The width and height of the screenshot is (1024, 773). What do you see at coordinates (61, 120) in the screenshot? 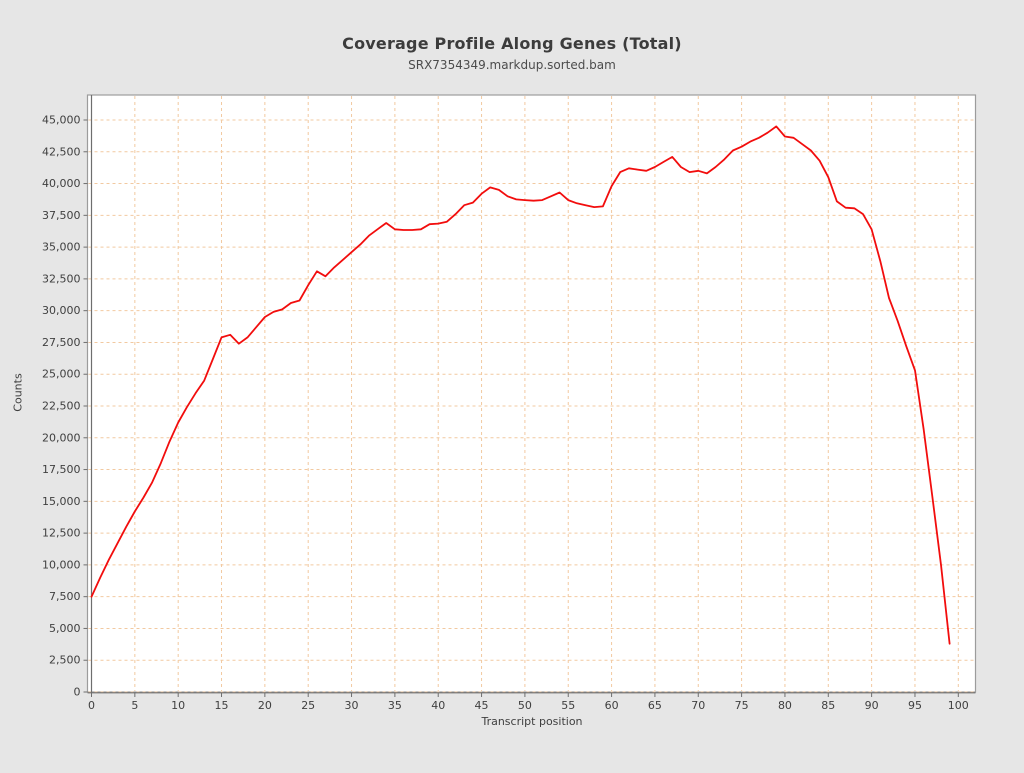
I see `y-tick-label: 45,000` at bounding box center [61, 120].